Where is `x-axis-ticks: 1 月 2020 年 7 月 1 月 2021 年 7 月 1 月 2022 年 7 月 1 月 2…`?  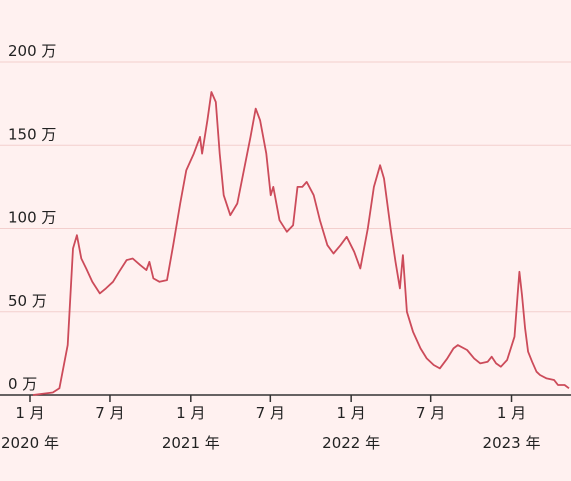 x-axis-ticks: 1 月 2020 年 7 月 1 月 2021 年 7 月 1 月 2022 年 7 月 1 月 2… is located at coordinates (270, 423).